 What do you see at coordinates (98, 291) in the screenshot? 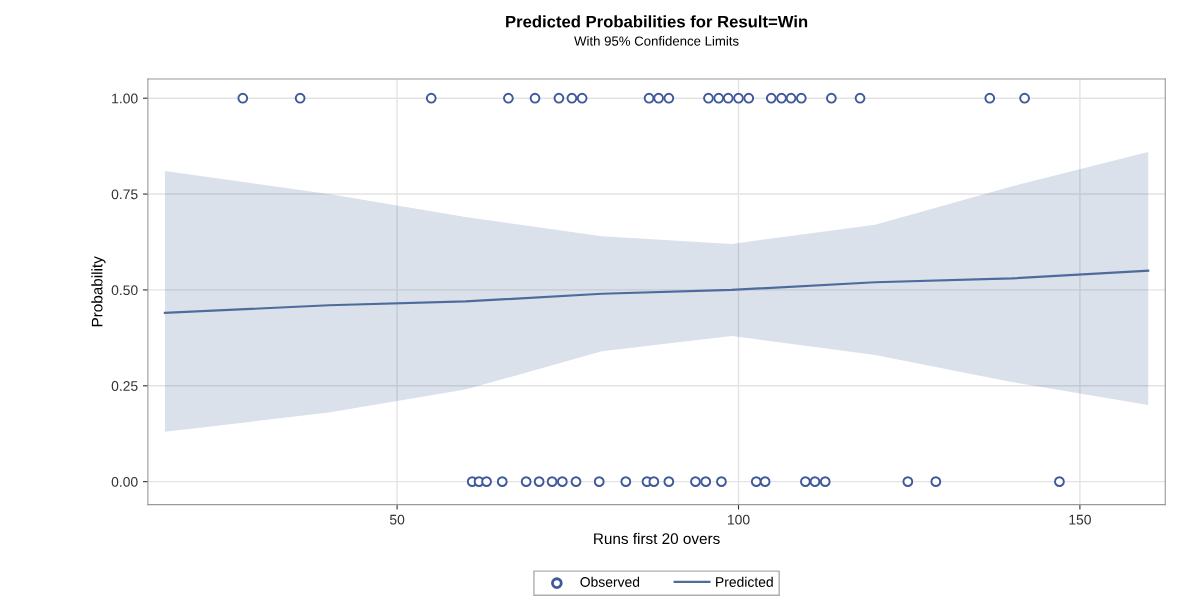
I see `y-axis-title: Probability` at bounding box center [98, 291].